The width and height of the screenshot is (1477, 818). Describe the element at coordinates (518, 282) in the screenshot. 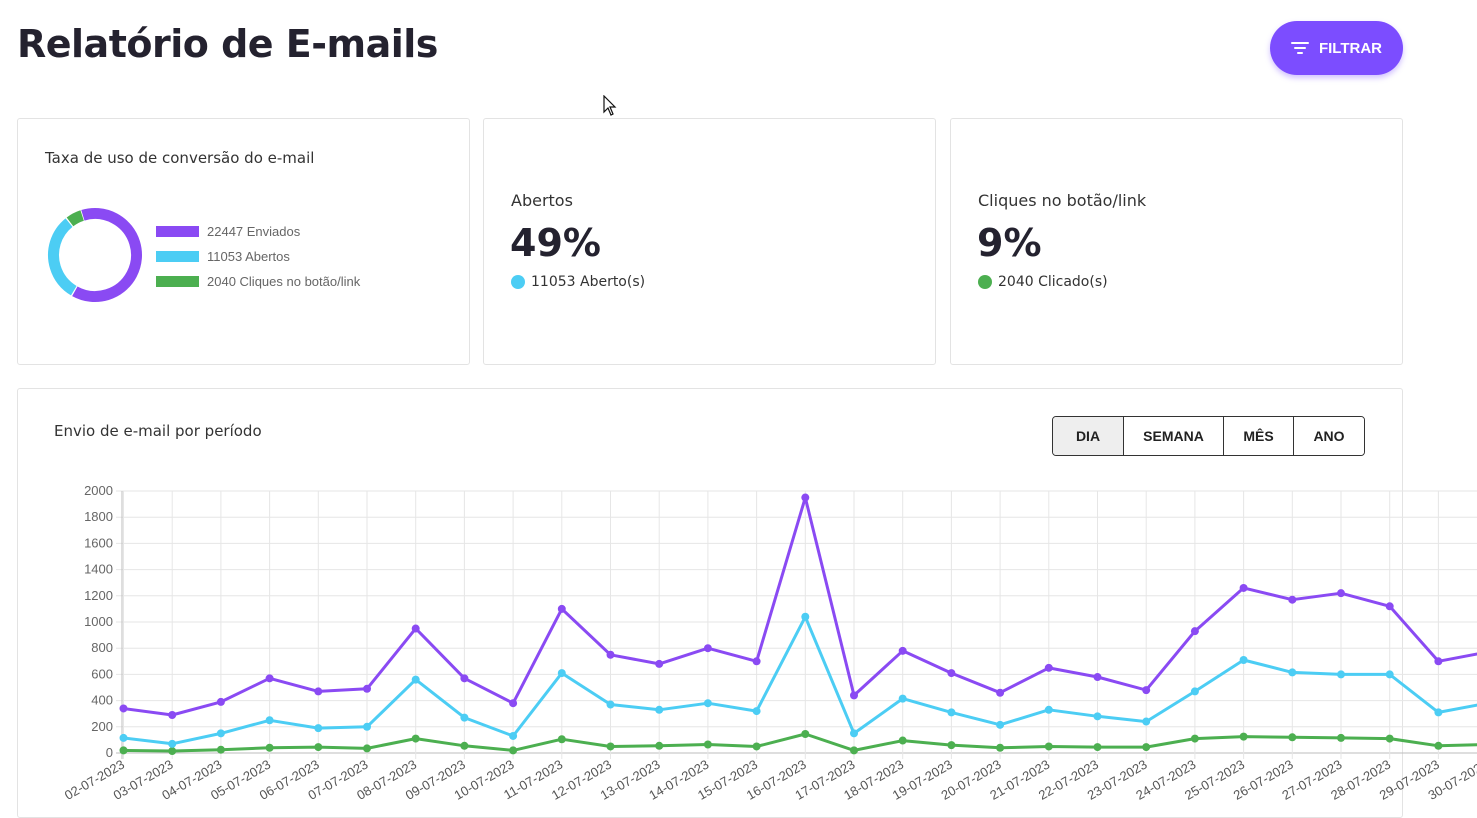

I see `opened-dot-icon` at that location.